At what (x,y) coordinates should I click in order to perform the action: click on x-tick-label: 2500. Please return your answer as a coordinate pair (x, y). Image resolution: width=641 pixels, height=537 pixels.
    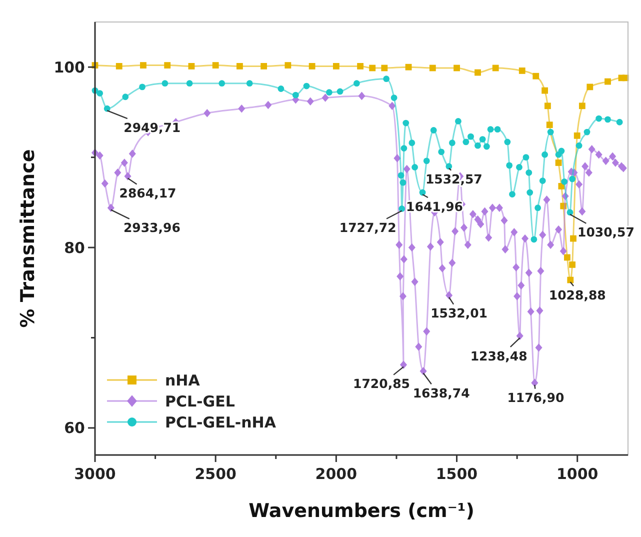
    Looking at the image, I should click on (215, 474).